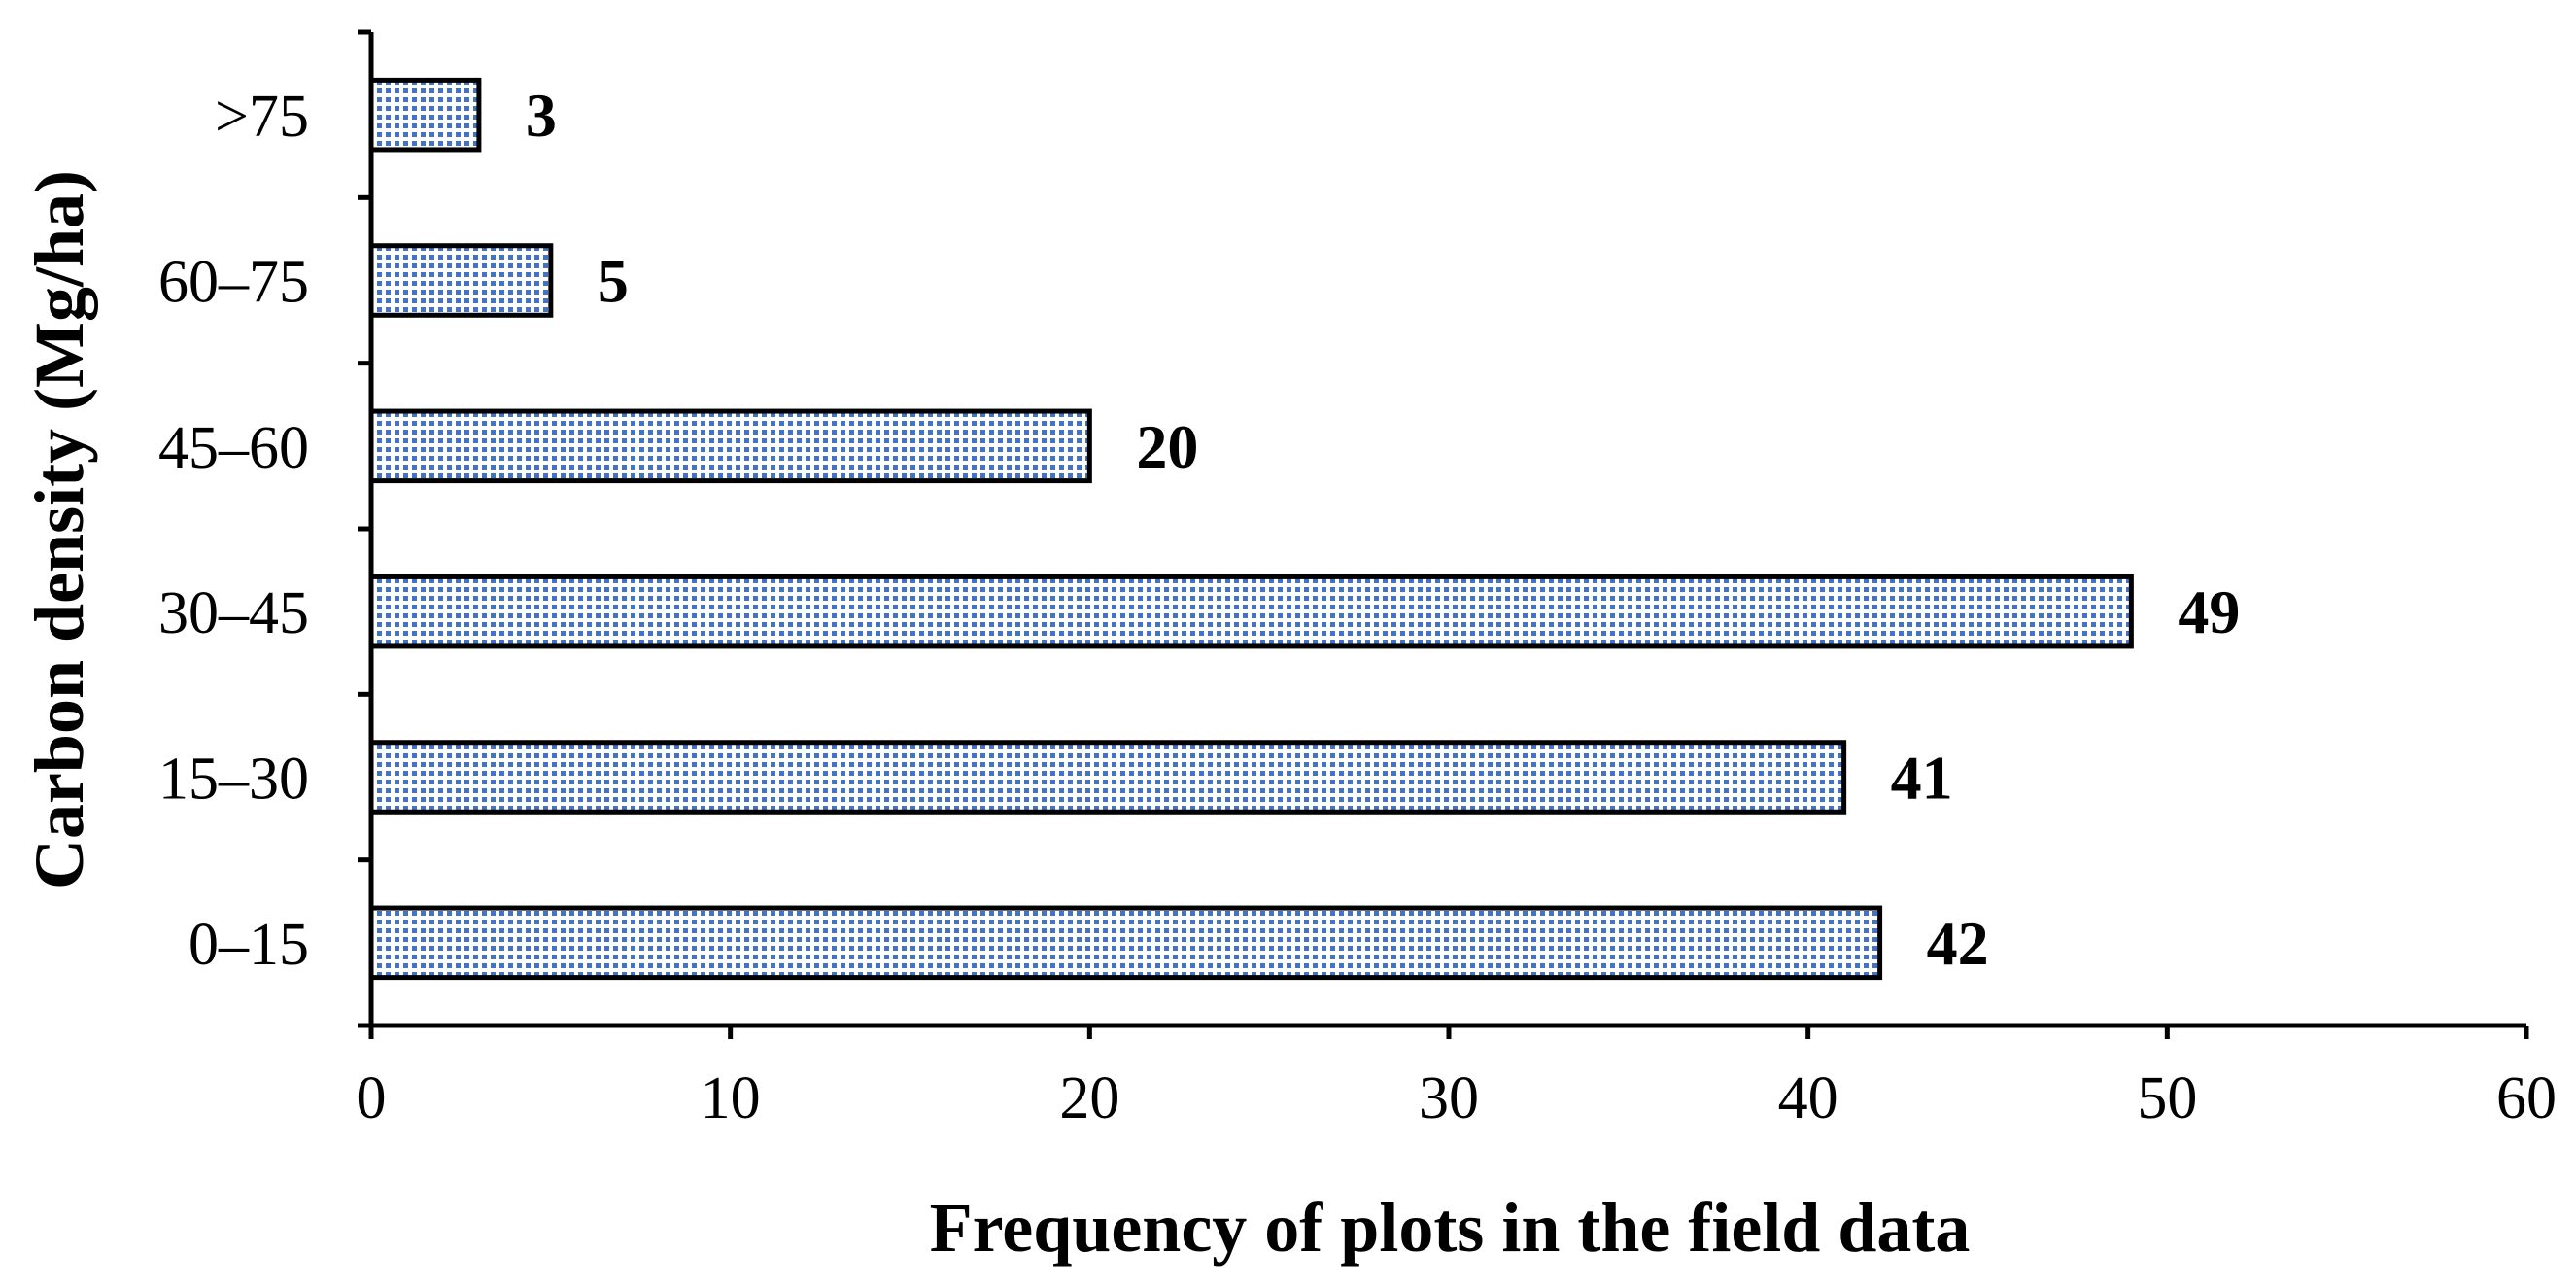 This screenshot has height=1287, width=2576. Describe the element at coordinates (234, 613) in the screenshot. I see `y-tick-label-3: 30–45` at that location.